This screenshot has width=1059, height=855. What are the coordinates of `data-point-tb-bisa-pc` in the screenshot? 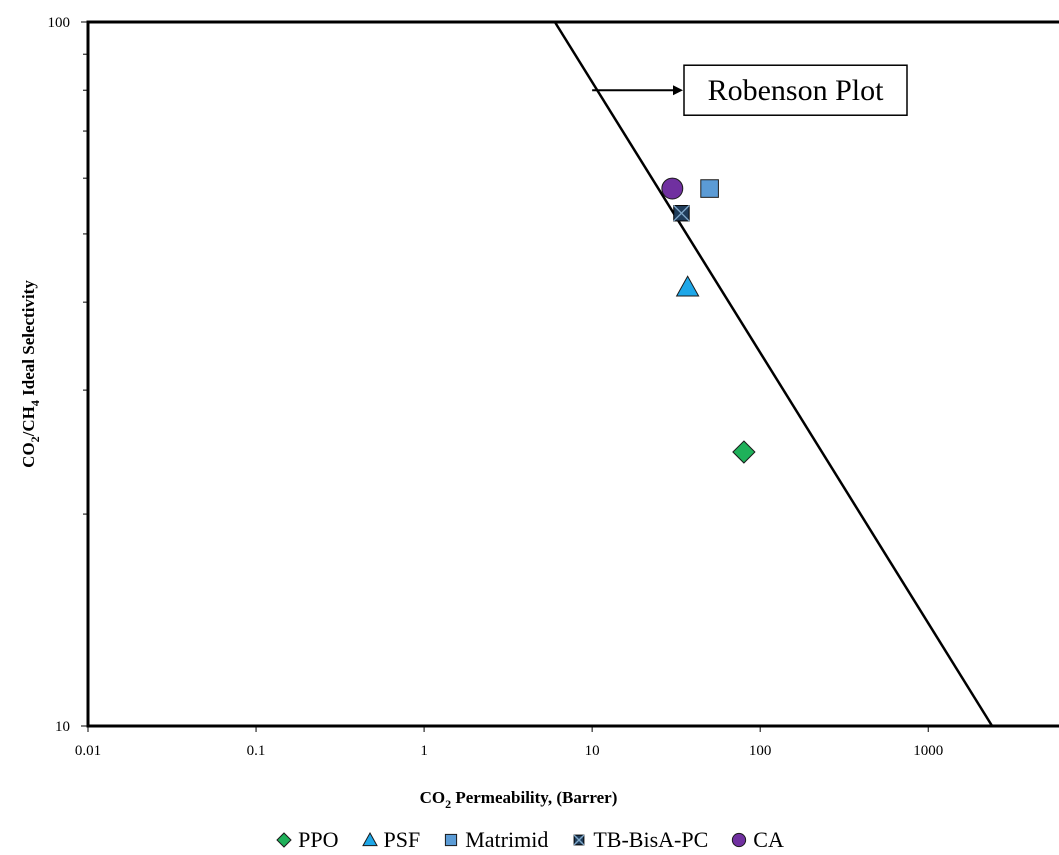 It's located at (681, 213).